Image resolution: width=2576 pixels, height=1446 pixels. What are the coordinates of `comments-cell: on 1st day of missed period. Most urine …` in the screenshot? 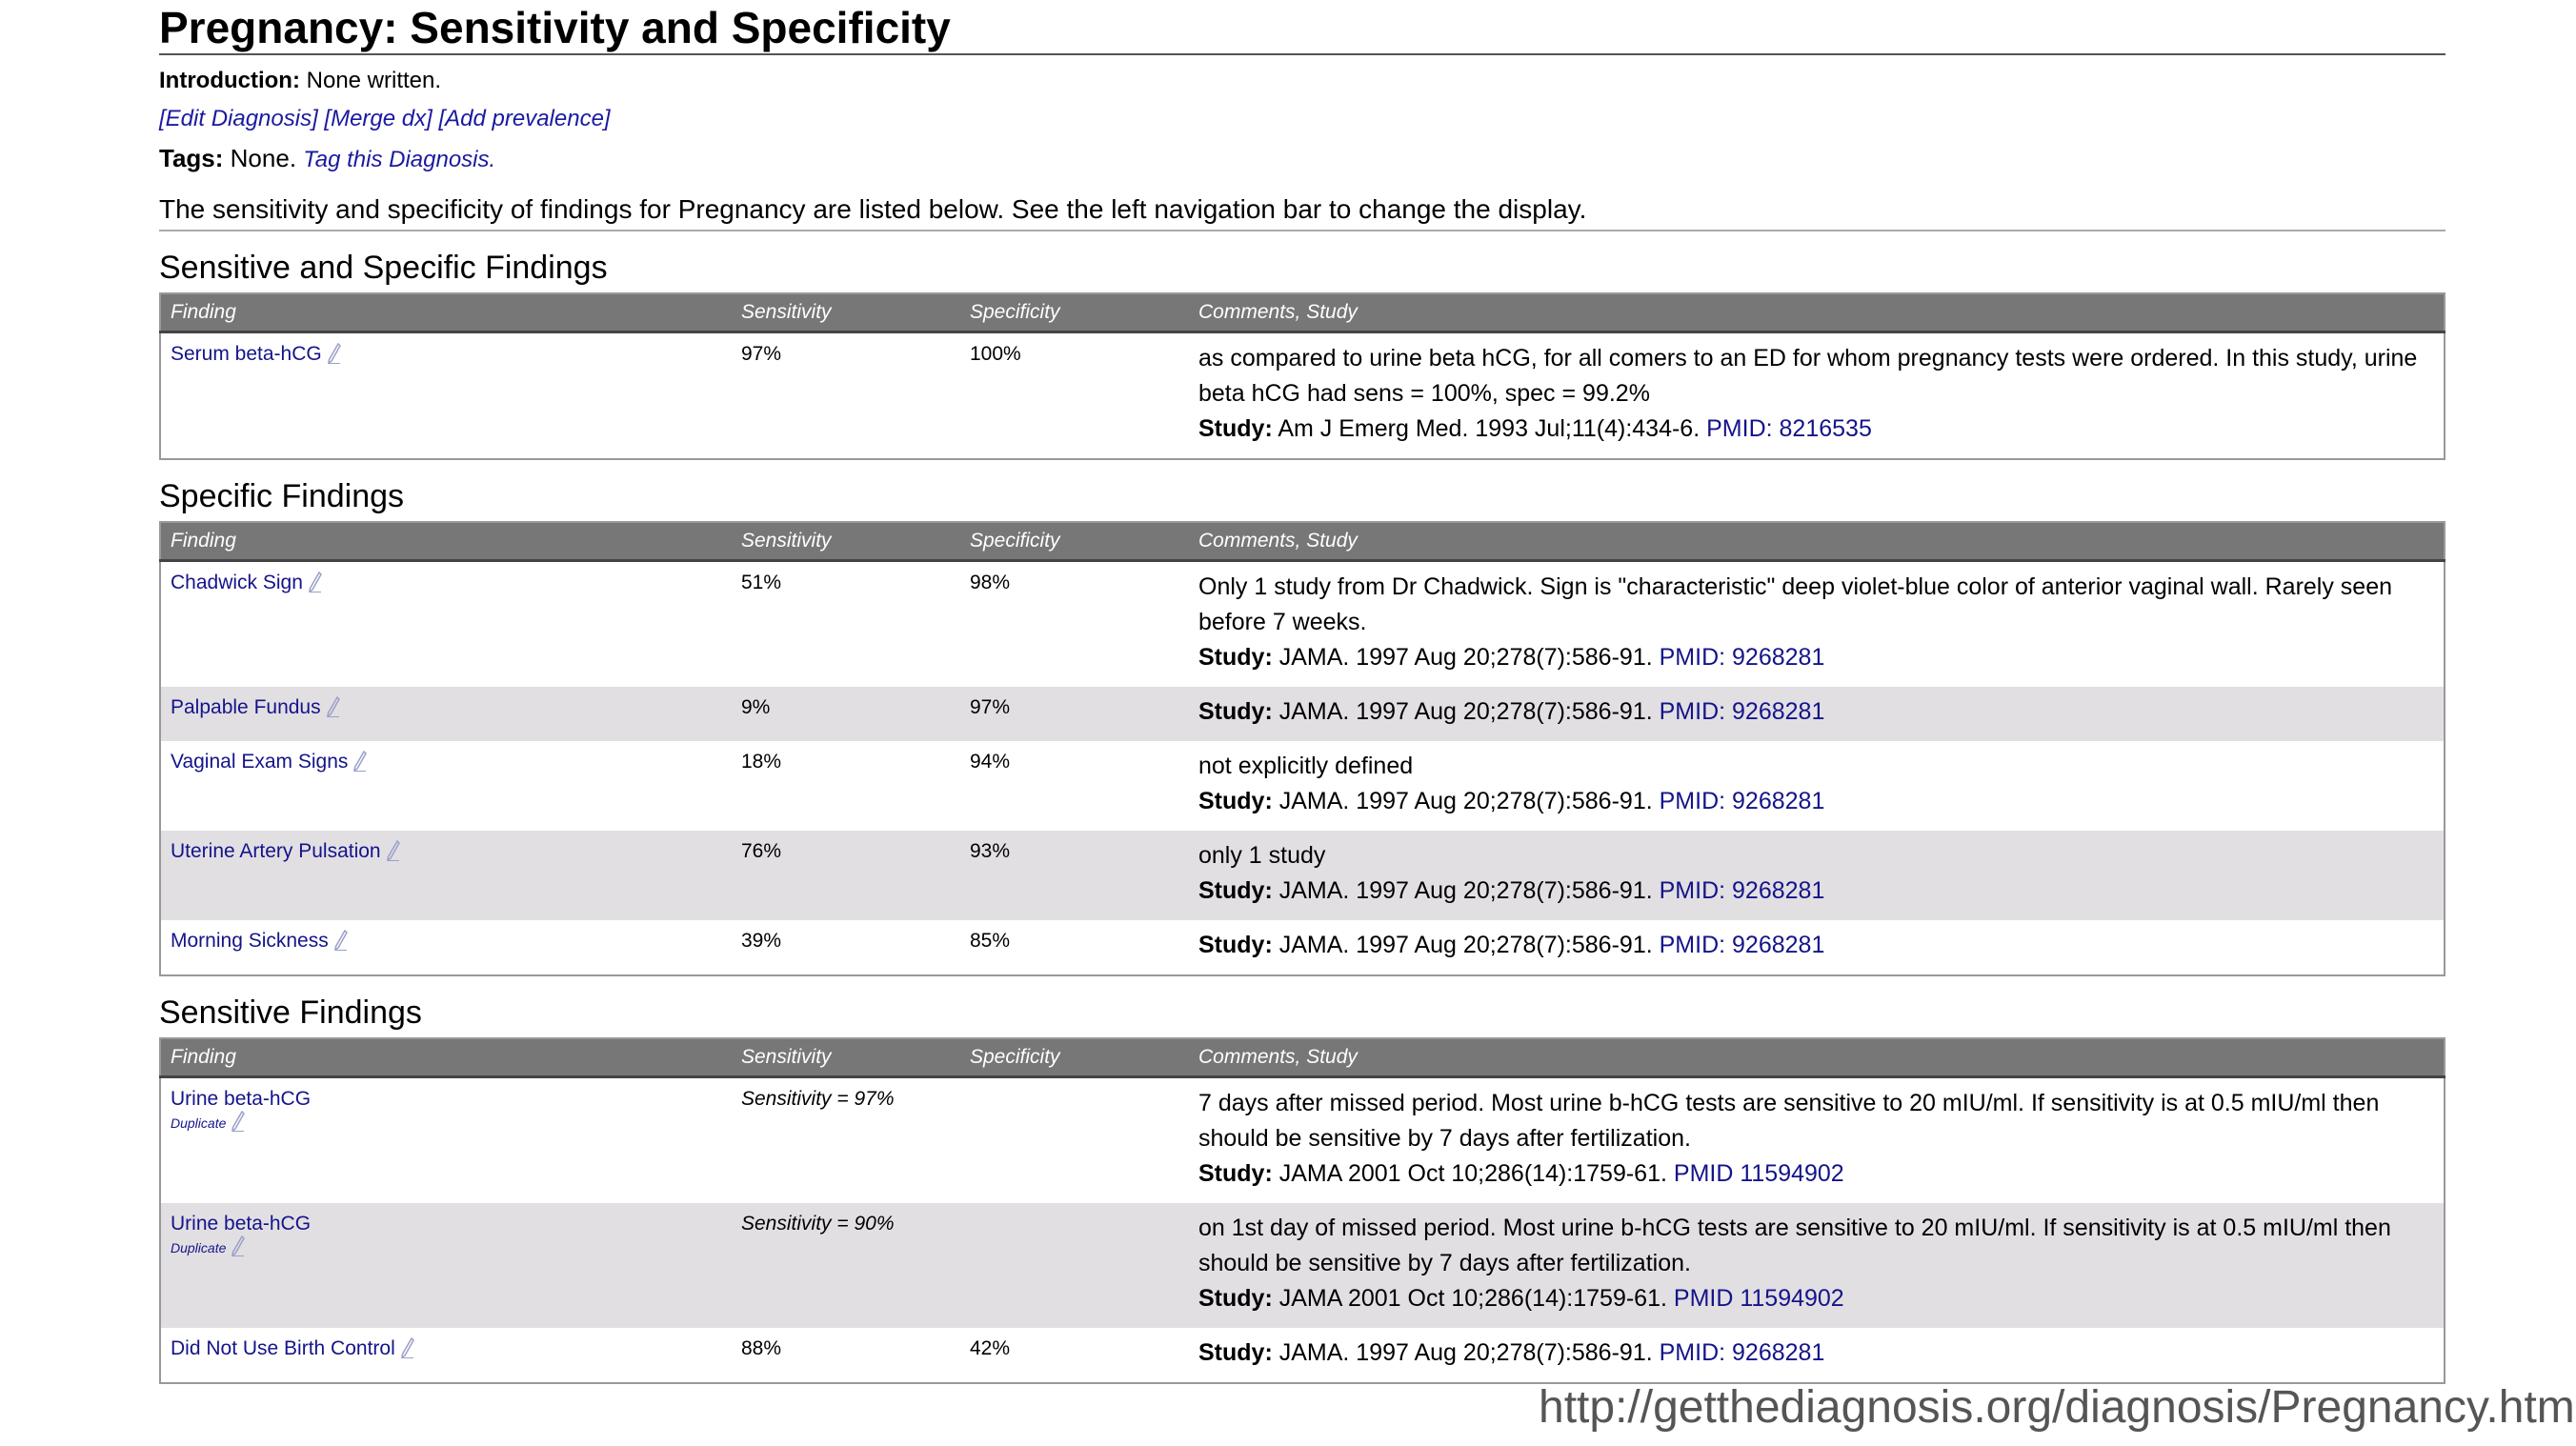 It's located at (1817, 1265).